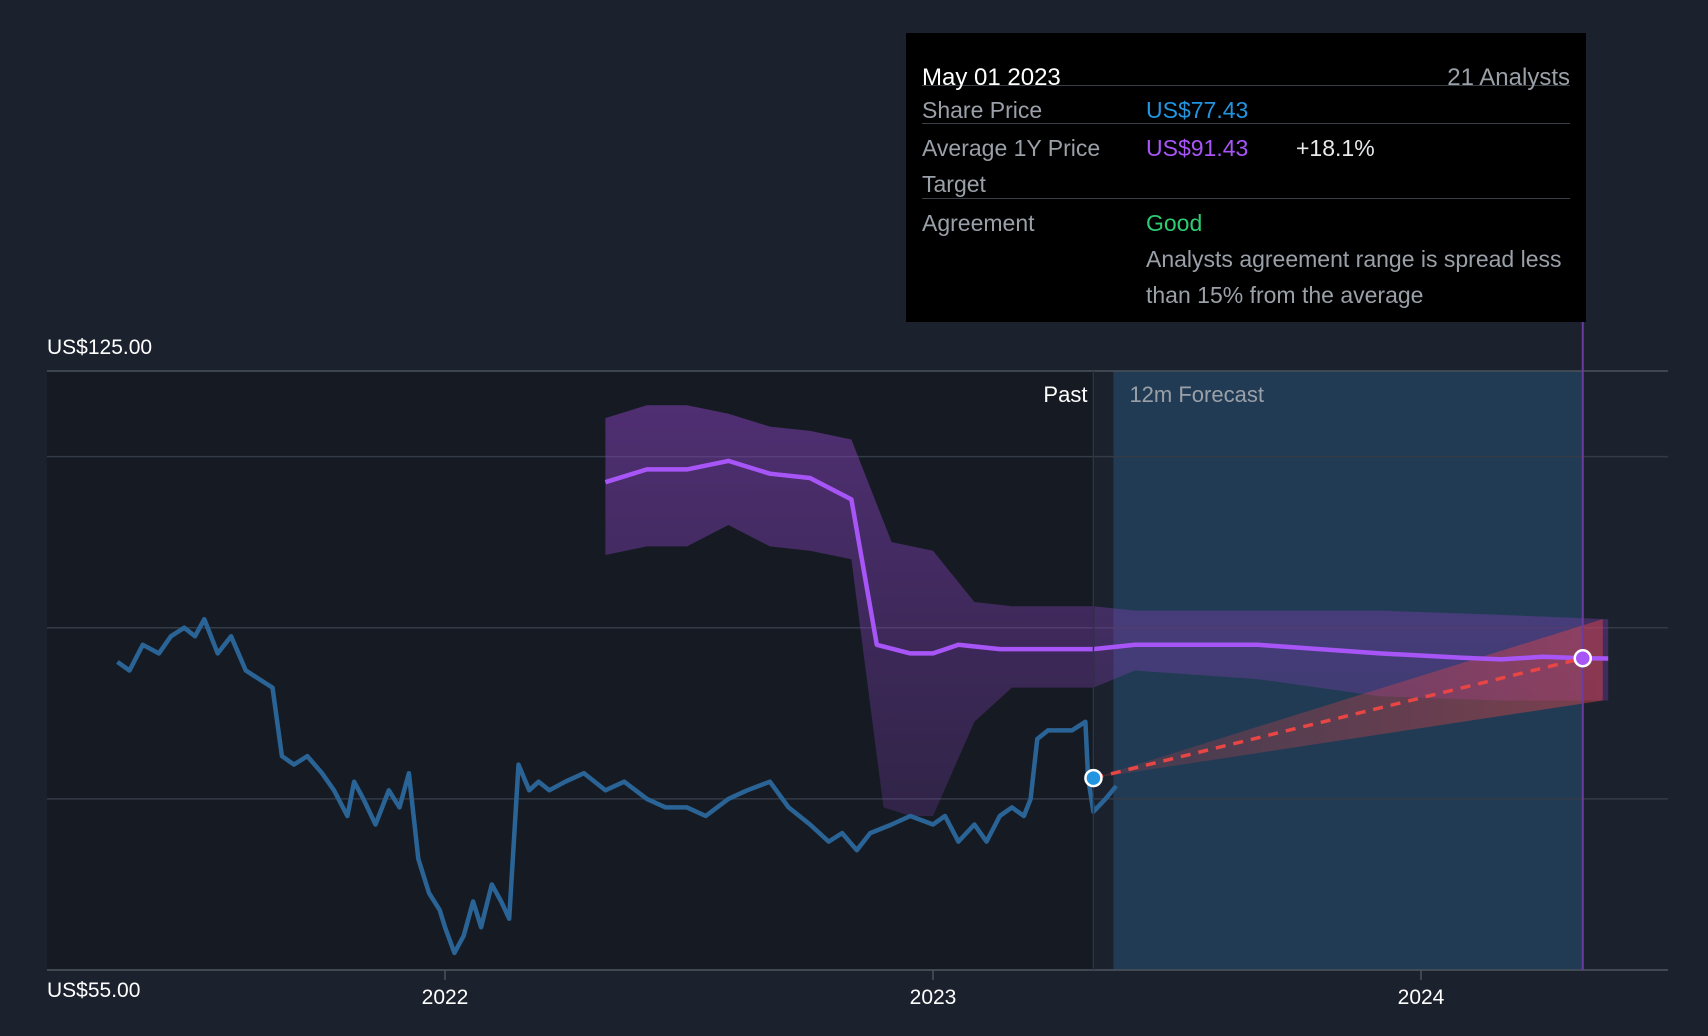  Describe the element at coordinates (991, 77) in the screenshot. I see `tooltip-date: May 01 2023` at that location.